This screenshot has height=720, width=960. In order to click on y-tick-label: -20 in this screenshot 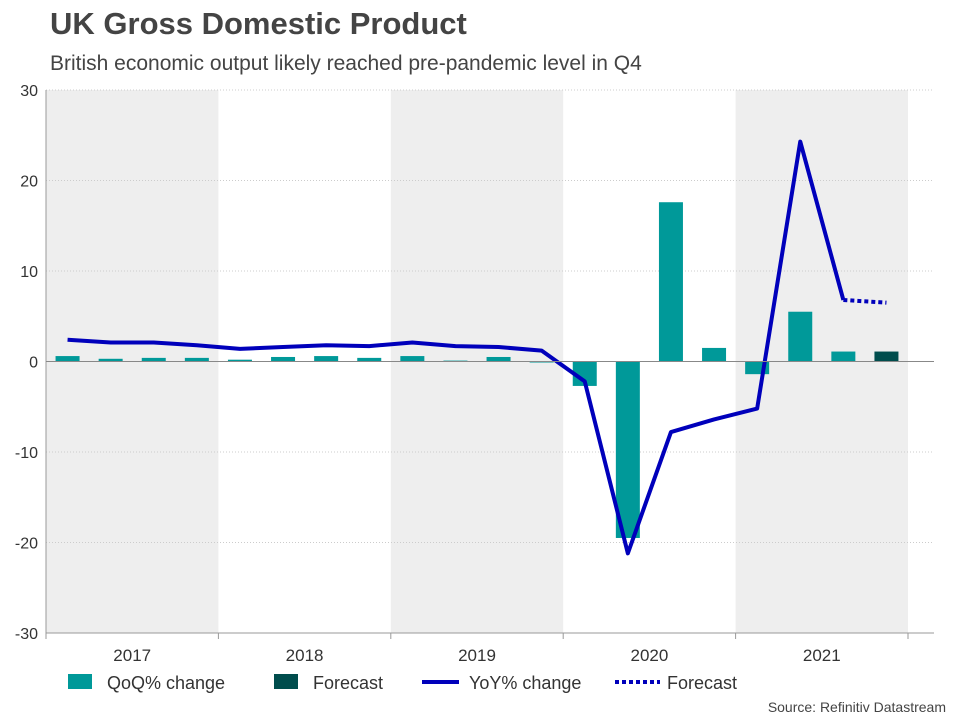, I will do `click(26, 544)`.